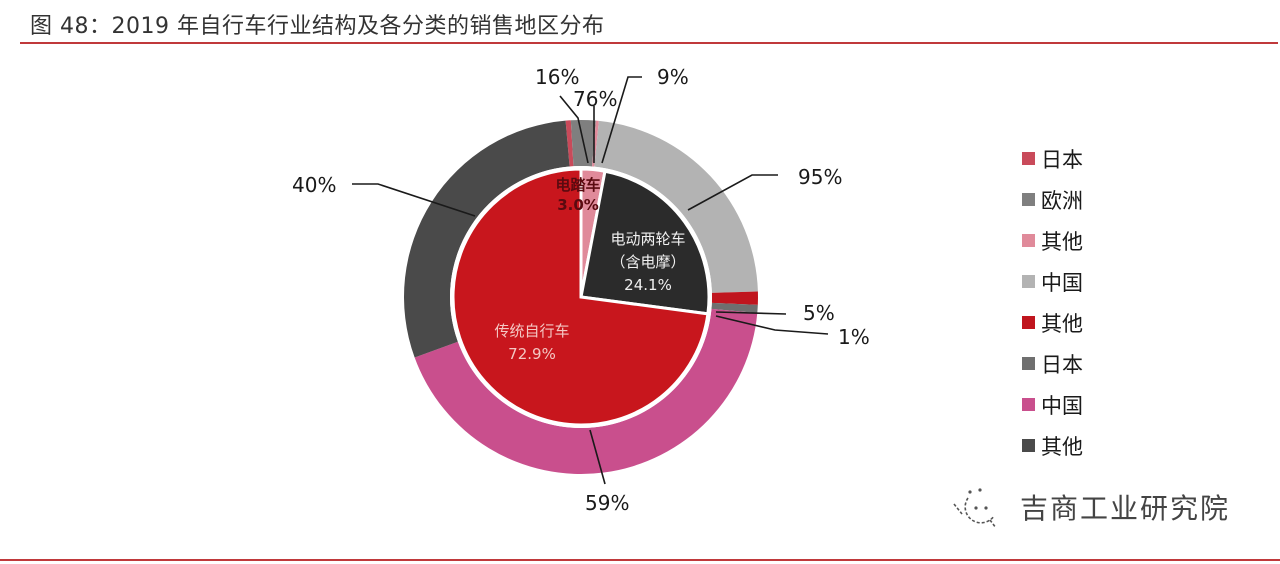 The width and height of the screenshot is (1280, 564). What do you see at coordinates (647, 262) in the screenshot?
I see `label-e2w-sub: （含电摩）` at bounding box center [647, 262].